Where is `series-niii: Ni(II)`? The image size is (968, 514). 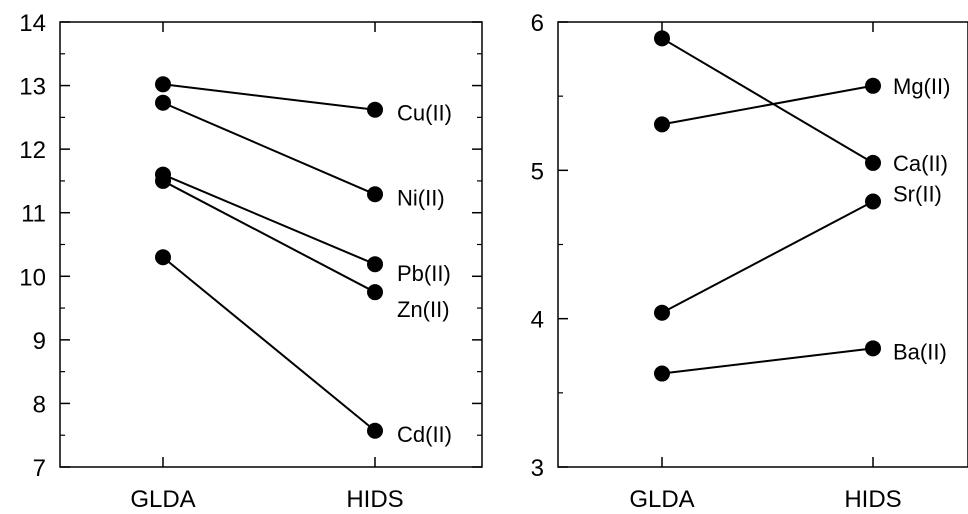
series-niii: Ni(II) is located at coordinates (300, 152).